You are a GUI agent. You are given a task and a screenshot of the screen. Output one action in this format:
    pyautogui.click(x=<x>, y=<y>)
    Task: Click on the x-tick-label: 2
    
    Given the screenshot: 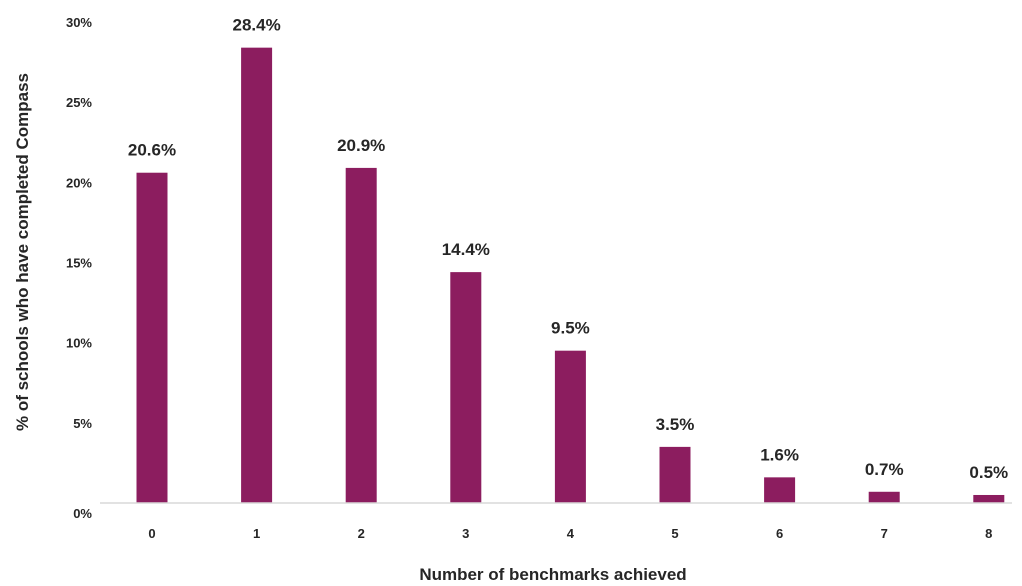 What is the action you would take?
    pyautogui.click(x=361, y=533)
    